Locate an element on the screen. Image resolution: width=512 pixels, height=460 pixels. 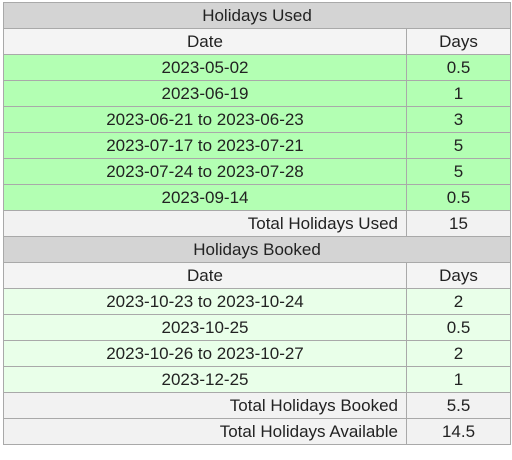
booked-total-row: Total Holidays Booked 5.5 is located at coordinates (257, 405).